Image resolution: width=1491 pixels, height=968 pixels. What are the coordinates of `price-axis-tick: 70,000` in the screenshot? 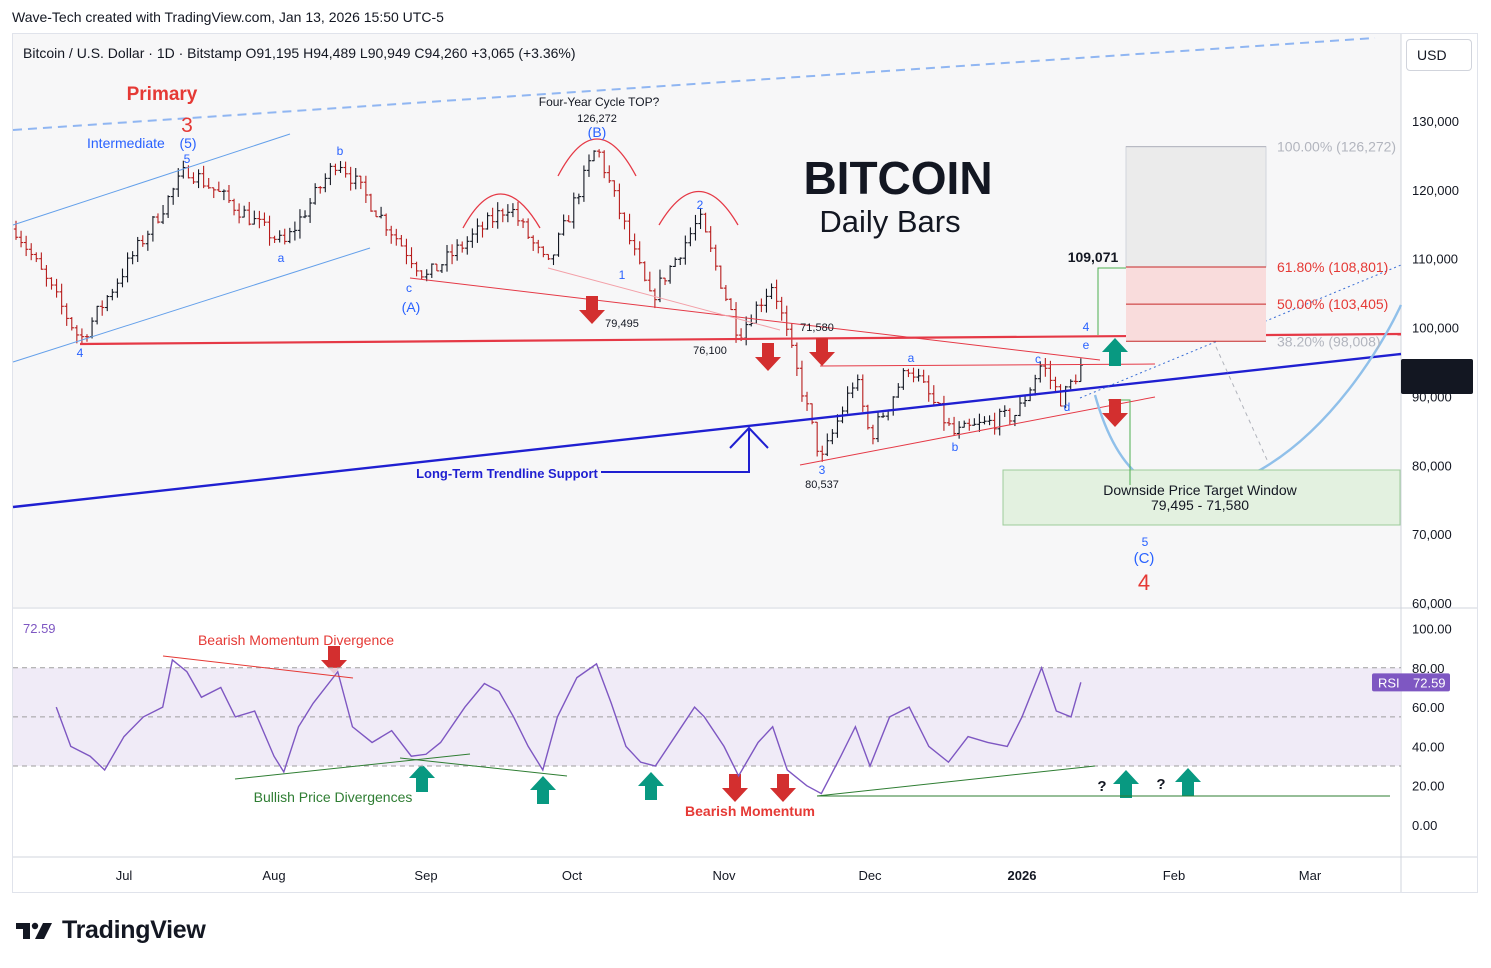 It's located at (1432, 534).